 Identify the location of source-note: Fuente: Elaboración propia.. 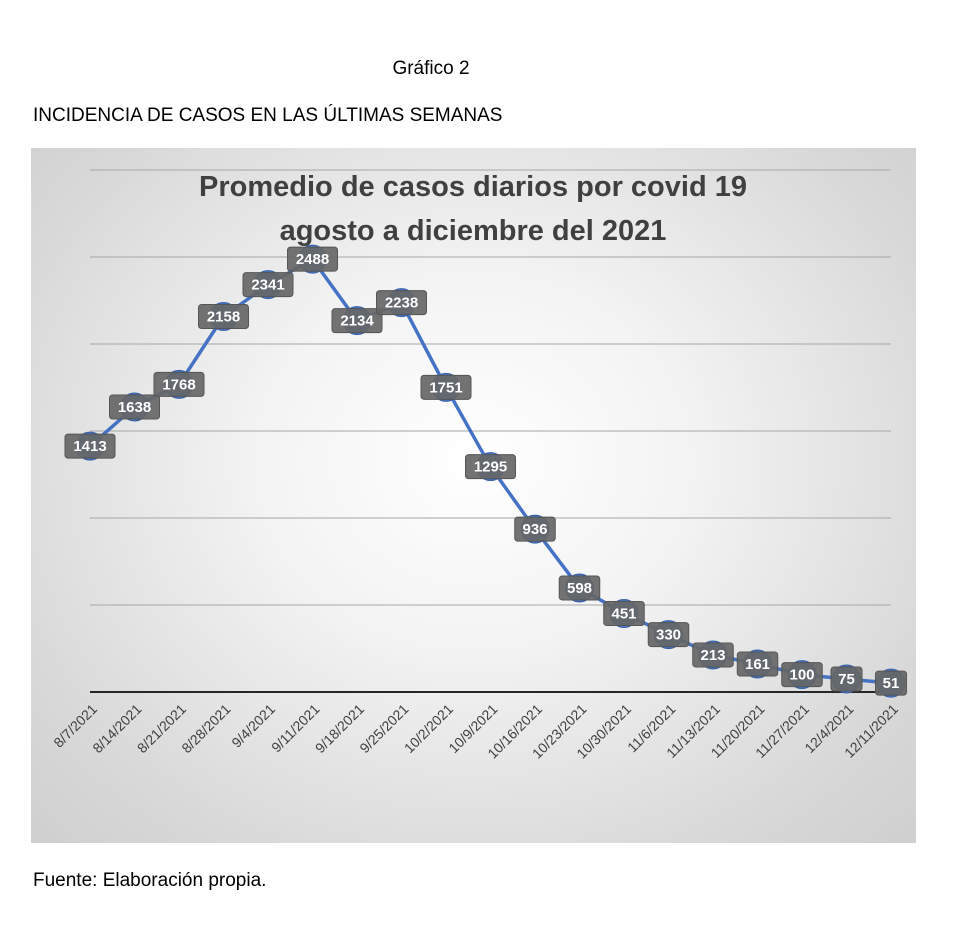
(150, 880).